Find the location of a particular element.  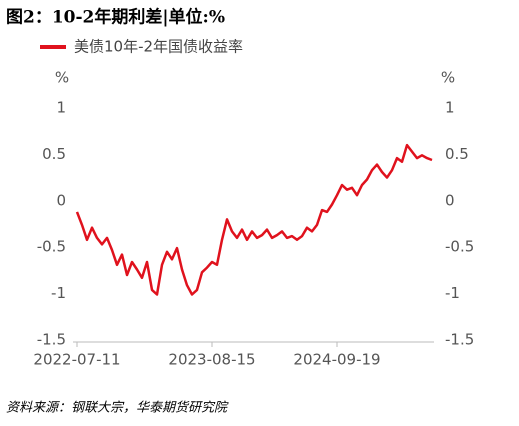

x-tick-label: 2024-09-19 is located at coordinates (336, 360).